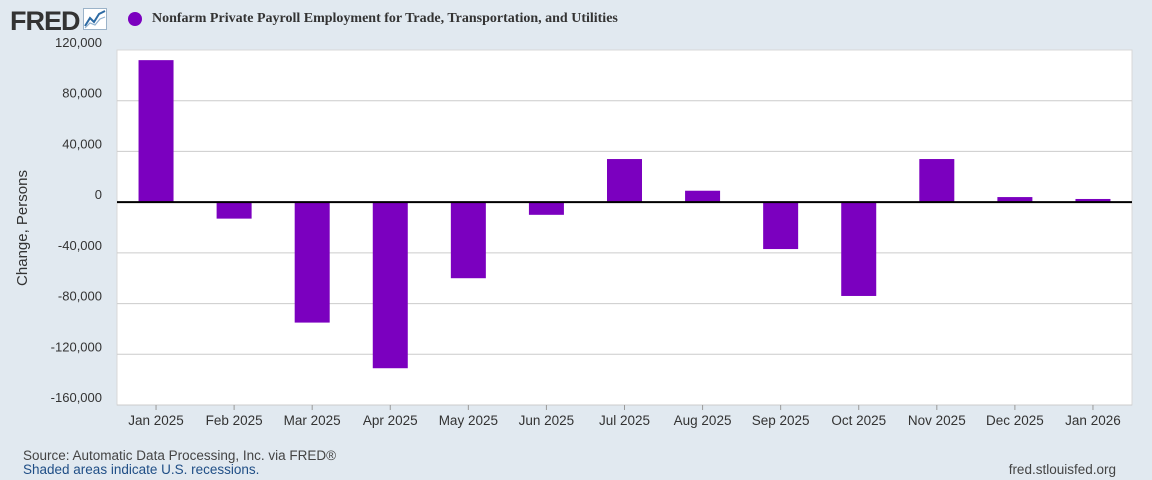  Describe the element at coordinates (1015, 420) in the screenshot. I see `x-tick-label: Dec 2025` at that location.